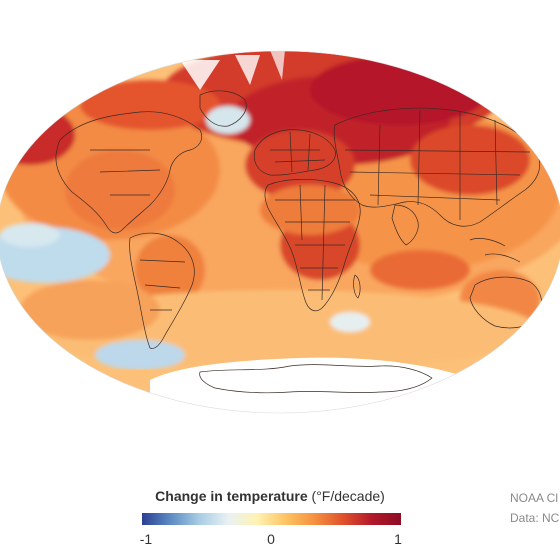  I want to click on southeast-asia-islands, so click(495, 250).